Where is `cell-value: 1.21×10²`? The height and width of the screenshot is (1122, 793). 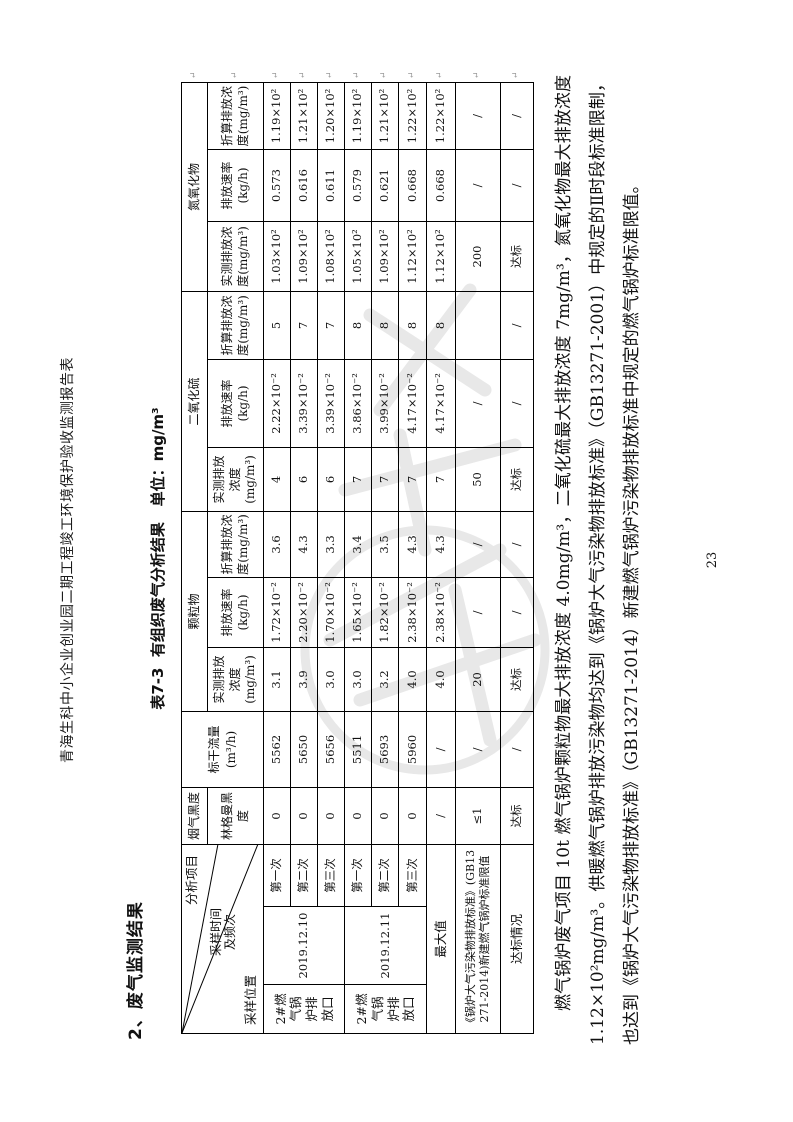 cell-value: 1.21×10² is located at coordinates (385, 116).